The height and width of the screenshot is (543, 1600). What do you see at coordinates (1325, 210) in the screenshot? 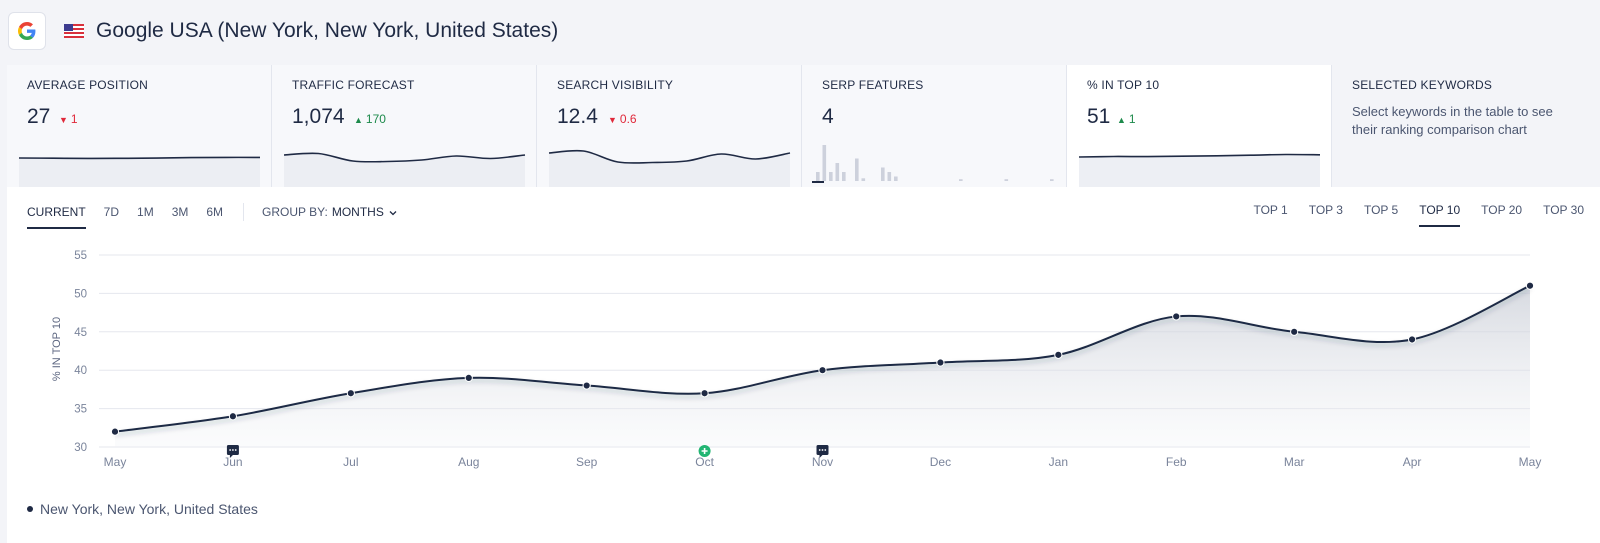
I see `tab-top3: TOP 3` at bounding box center [1325, 210].